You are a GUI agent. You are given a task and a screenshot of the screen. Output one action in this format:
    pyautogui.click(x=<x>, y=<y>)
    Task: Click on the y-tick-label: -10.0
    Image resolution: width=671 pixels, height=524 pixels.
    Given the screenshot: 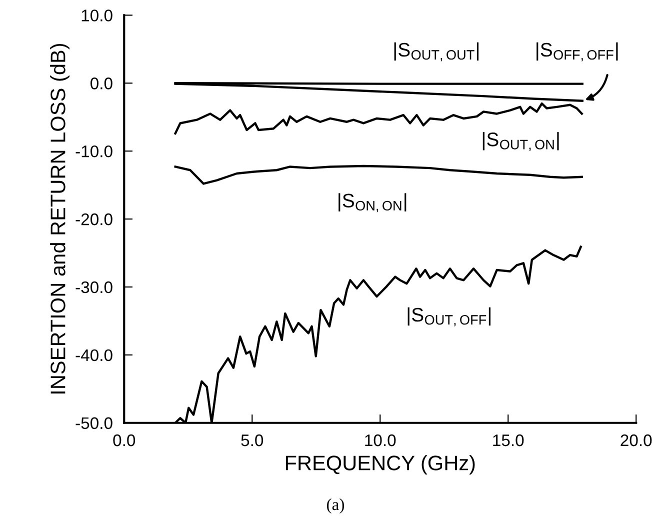 What is the action you would take?
    pyautogui.click(x=94, y=151)
    